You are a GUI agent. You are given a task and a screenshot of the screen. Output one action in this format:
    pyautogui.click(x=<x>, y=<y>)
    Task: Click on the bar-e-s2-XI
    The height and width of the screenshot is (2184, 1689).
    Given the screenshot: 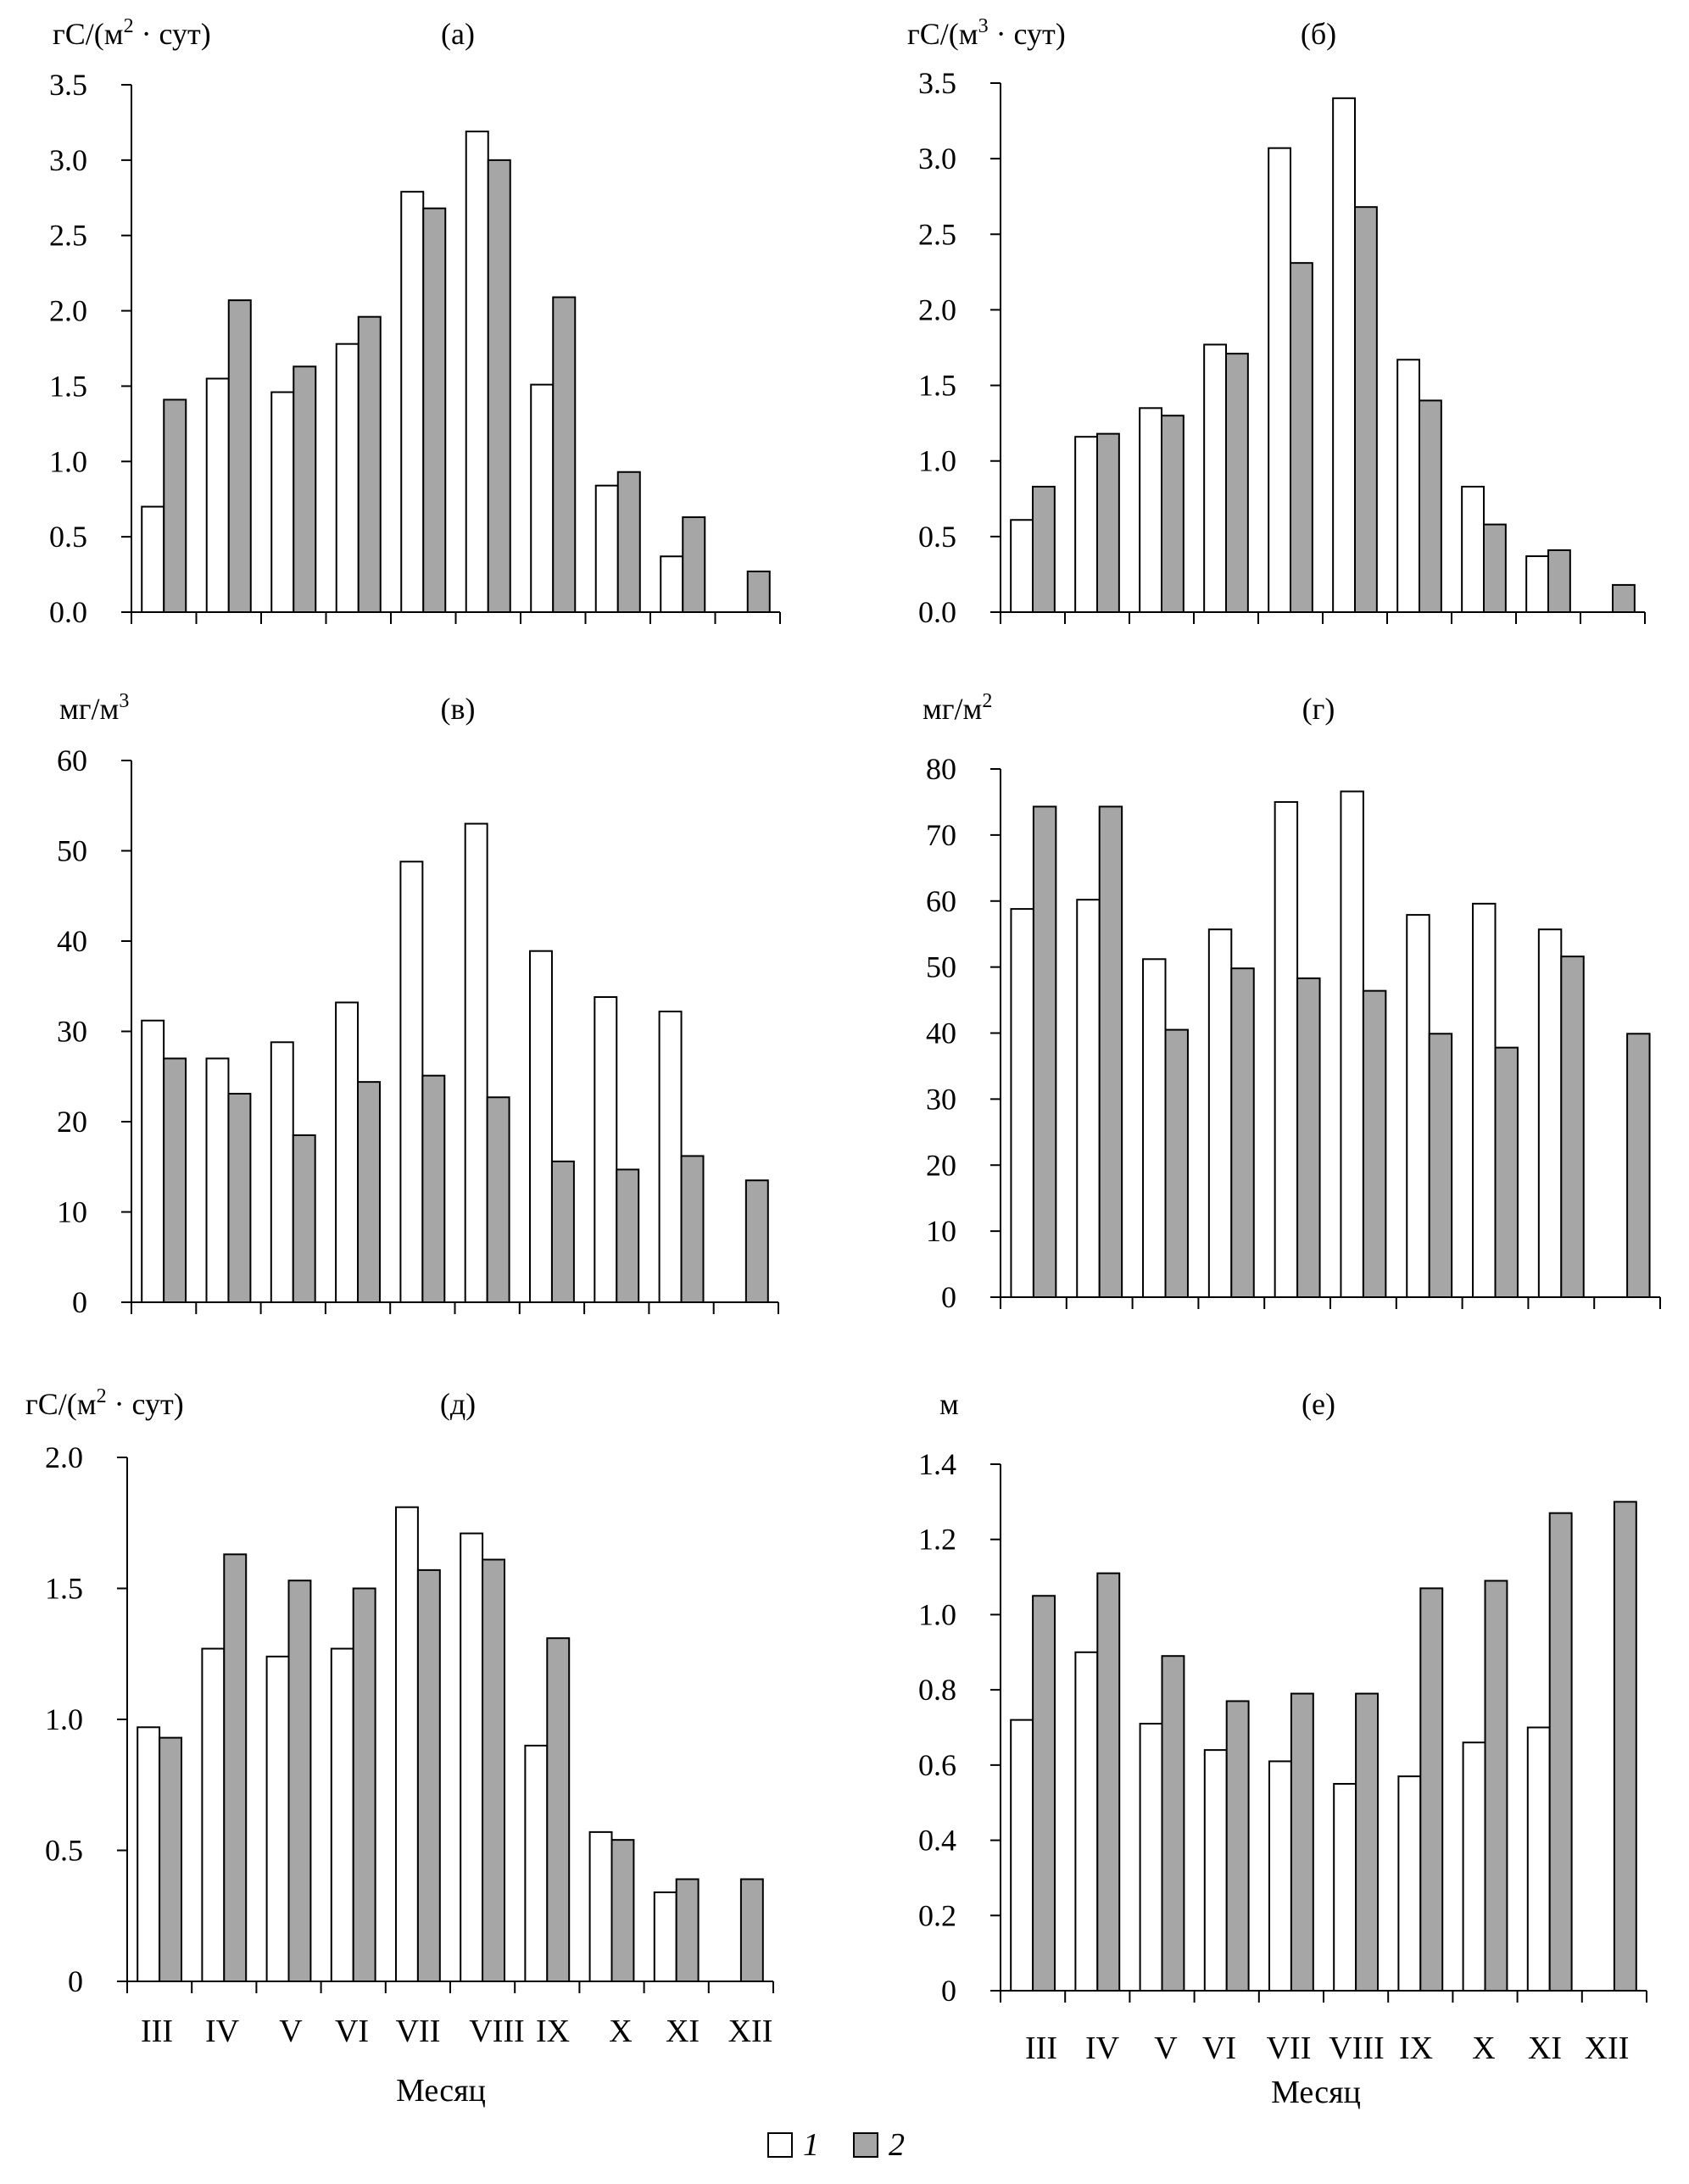 What is the action you would take?
    pyautogui.click(x=1560, y=1752)
    